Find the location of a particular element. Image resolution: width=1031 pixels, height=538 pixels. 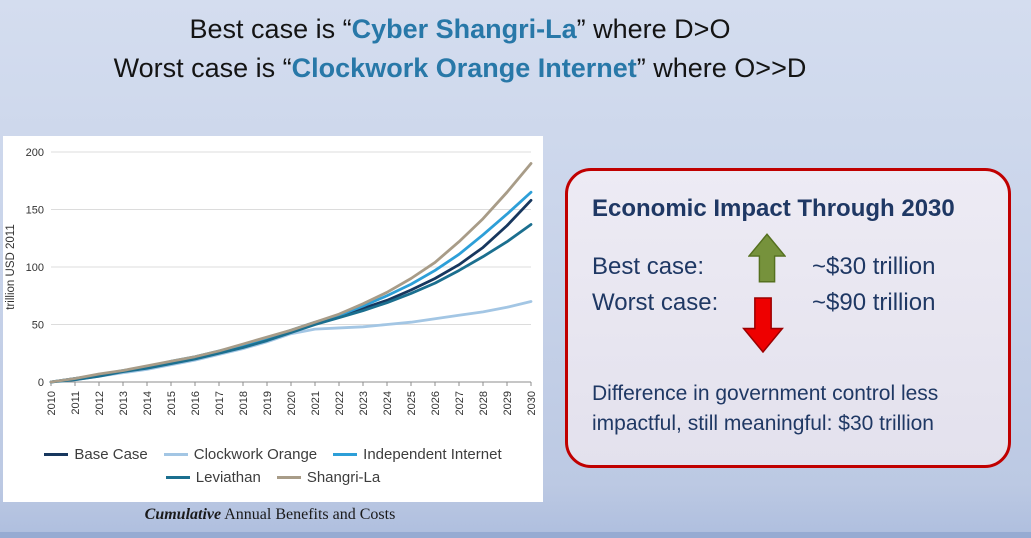

svg-text: 2019 is located at coordinates (268, 403).